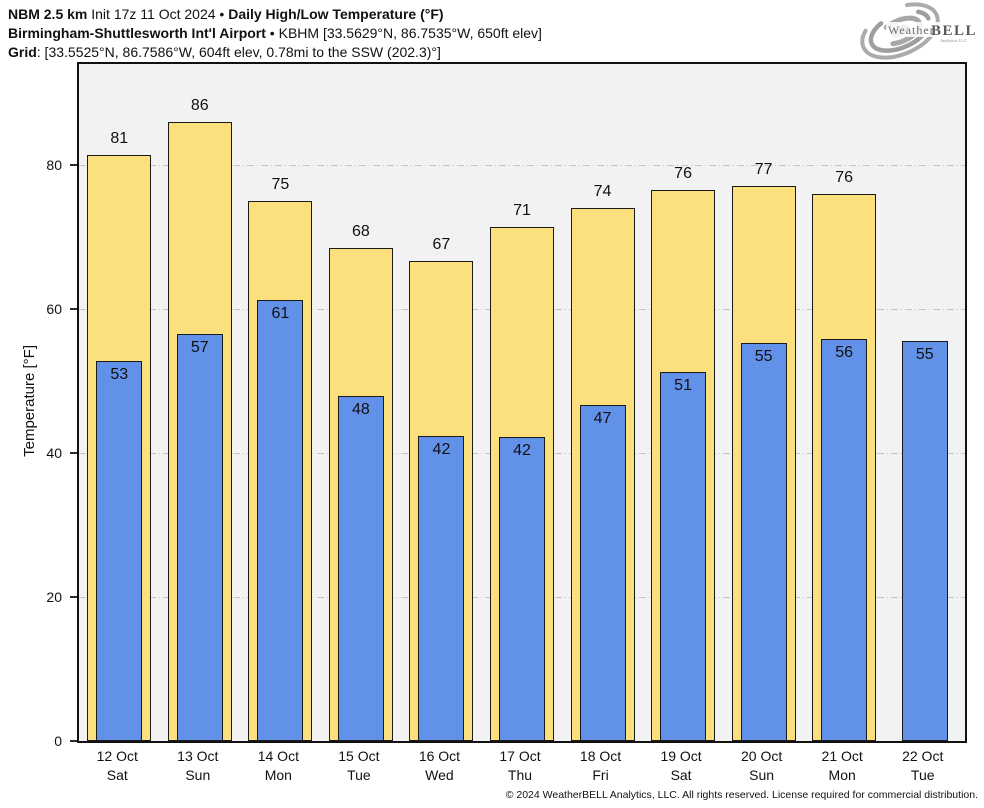  What do you see at coordinates (361, 410) in the screenshot?
I see `low-value-label: 48` at bounding box center [361, 410].